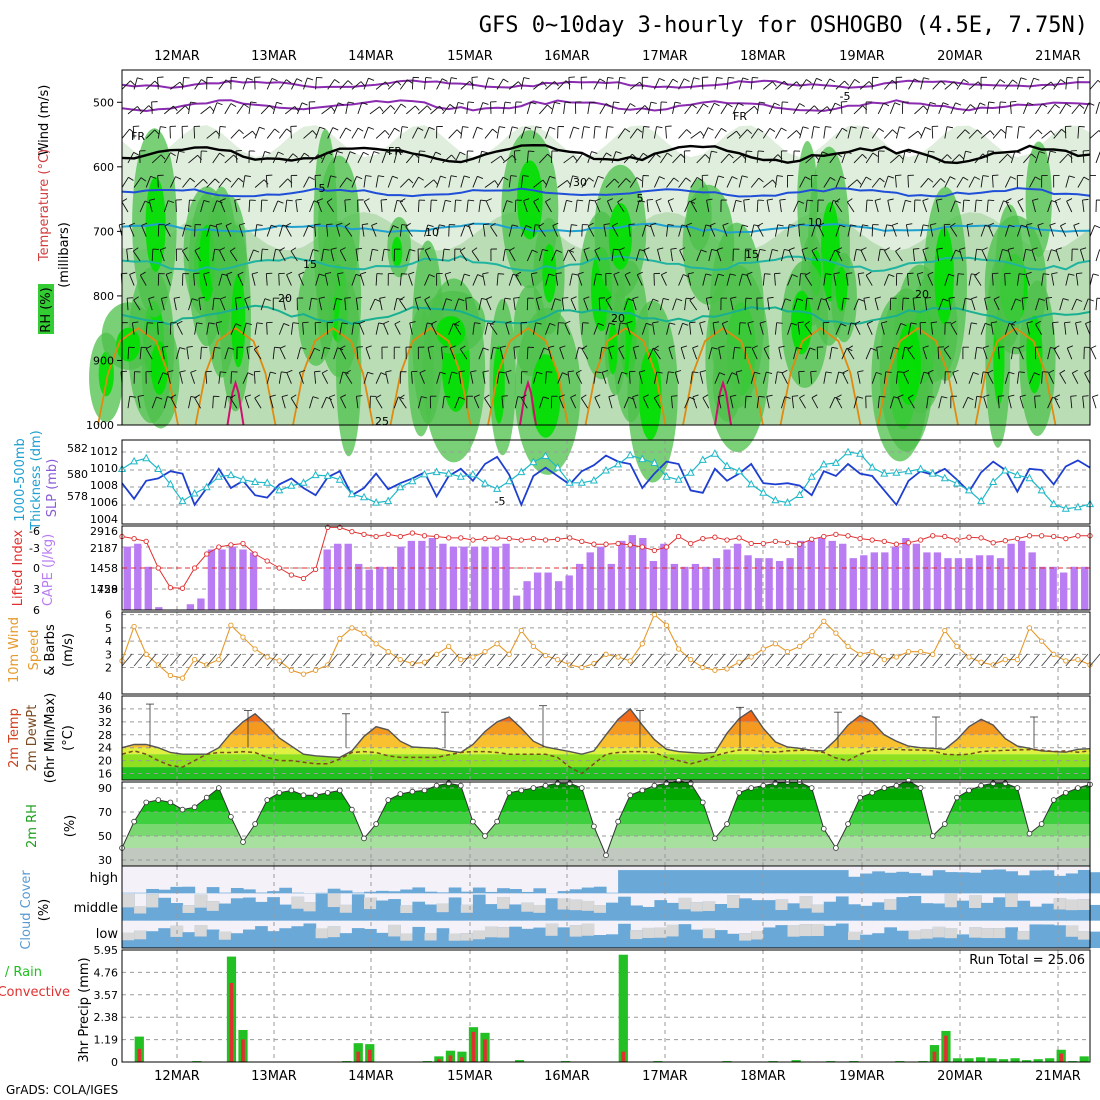  I want to click on wind-speed-point, so click(207, 665).